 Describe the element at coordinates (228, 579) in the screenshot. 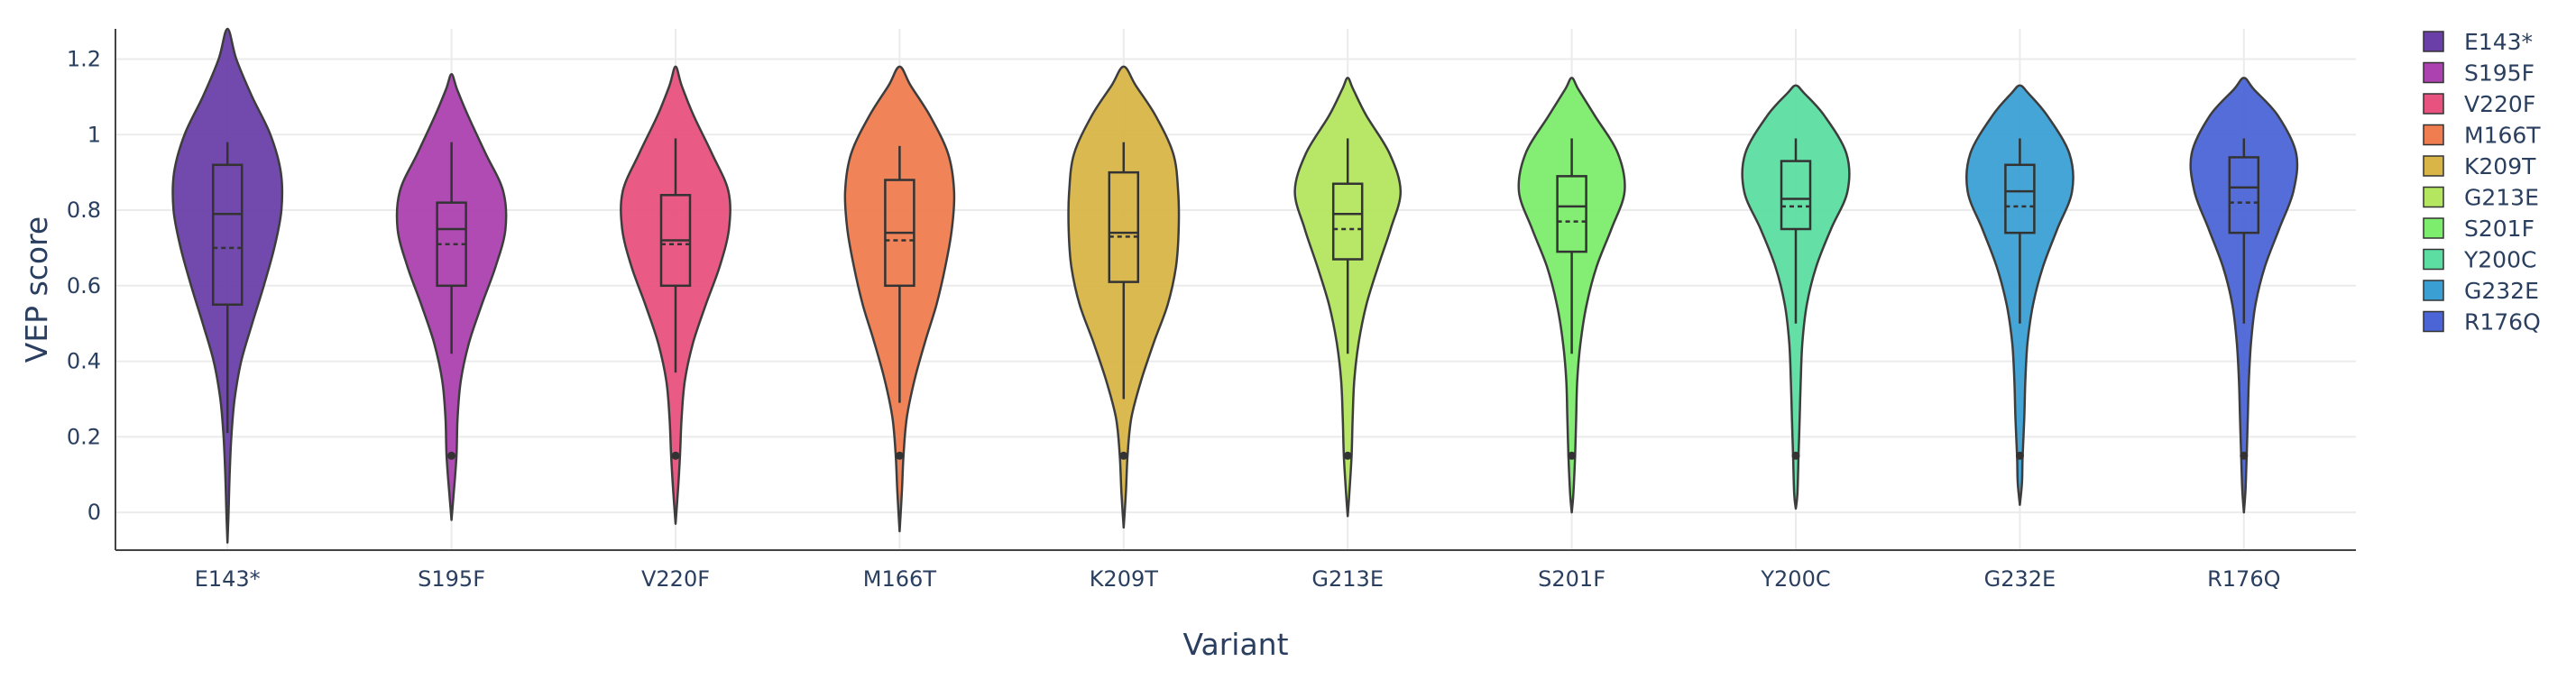

I see `x-tick-label: E143*` at that location.